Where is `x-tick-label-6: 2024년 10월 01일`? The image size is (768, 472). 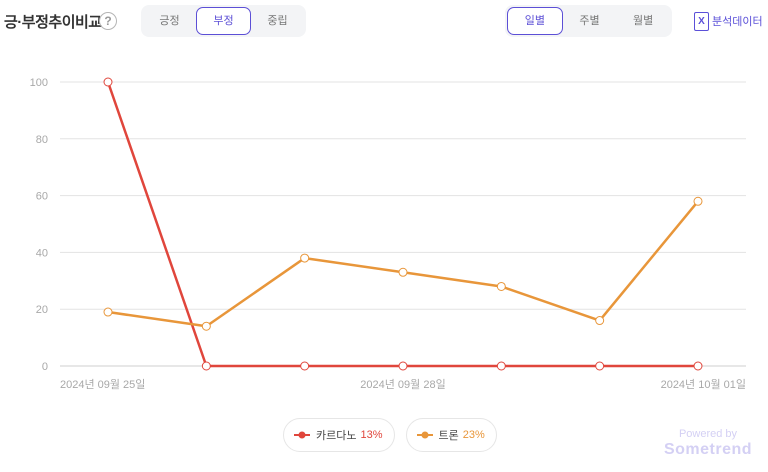
x-tick-label-6: 2024년 10월 01일 is located at coordinates (703, 384).